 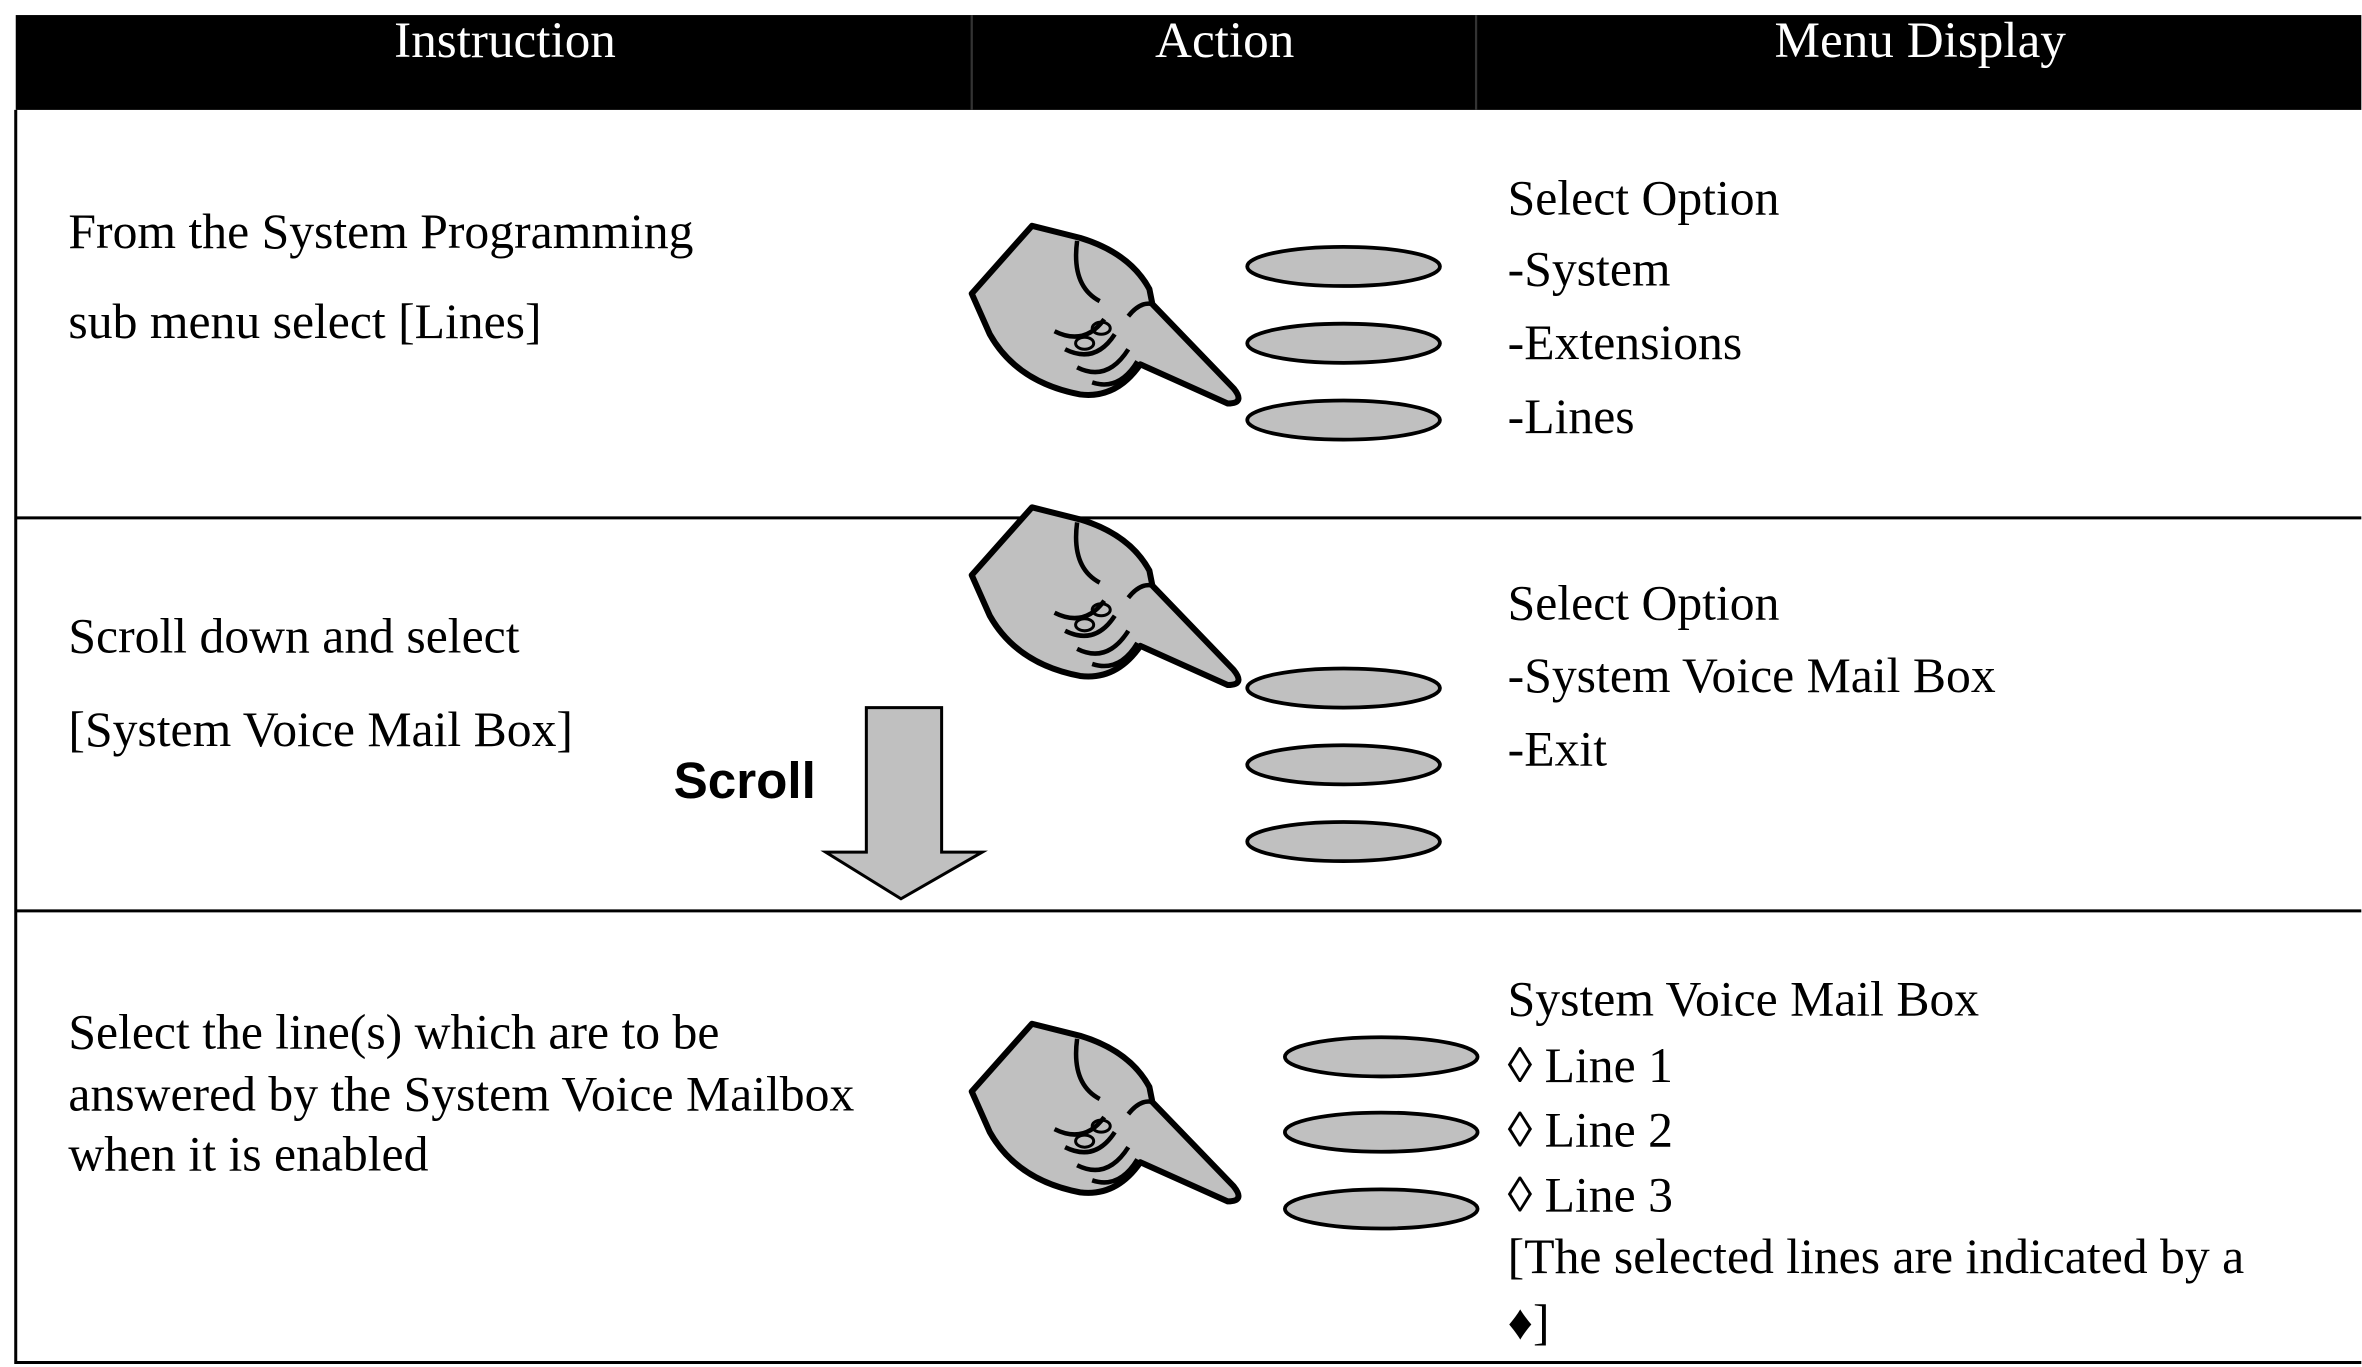 I want to click on menu-text: -Lines, so click(x=1571, y=416).